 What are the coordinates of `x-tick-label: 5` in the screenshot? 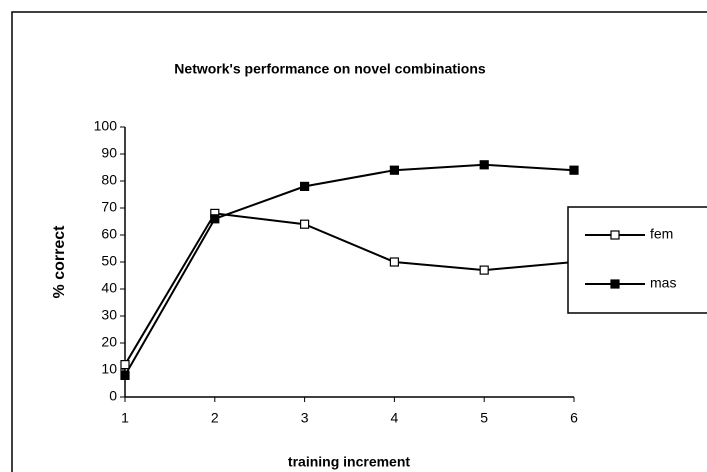 It's located at (484, 418).